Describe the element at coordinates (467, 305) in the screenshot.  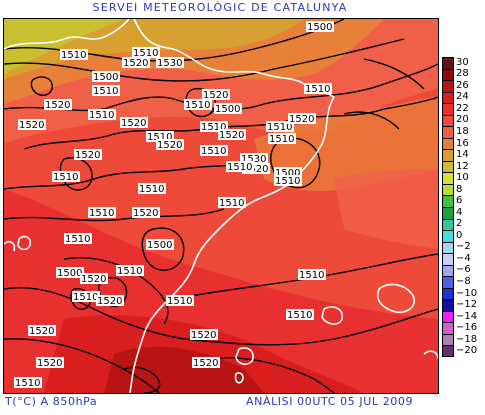
I see `legend-label: −12` at that location.